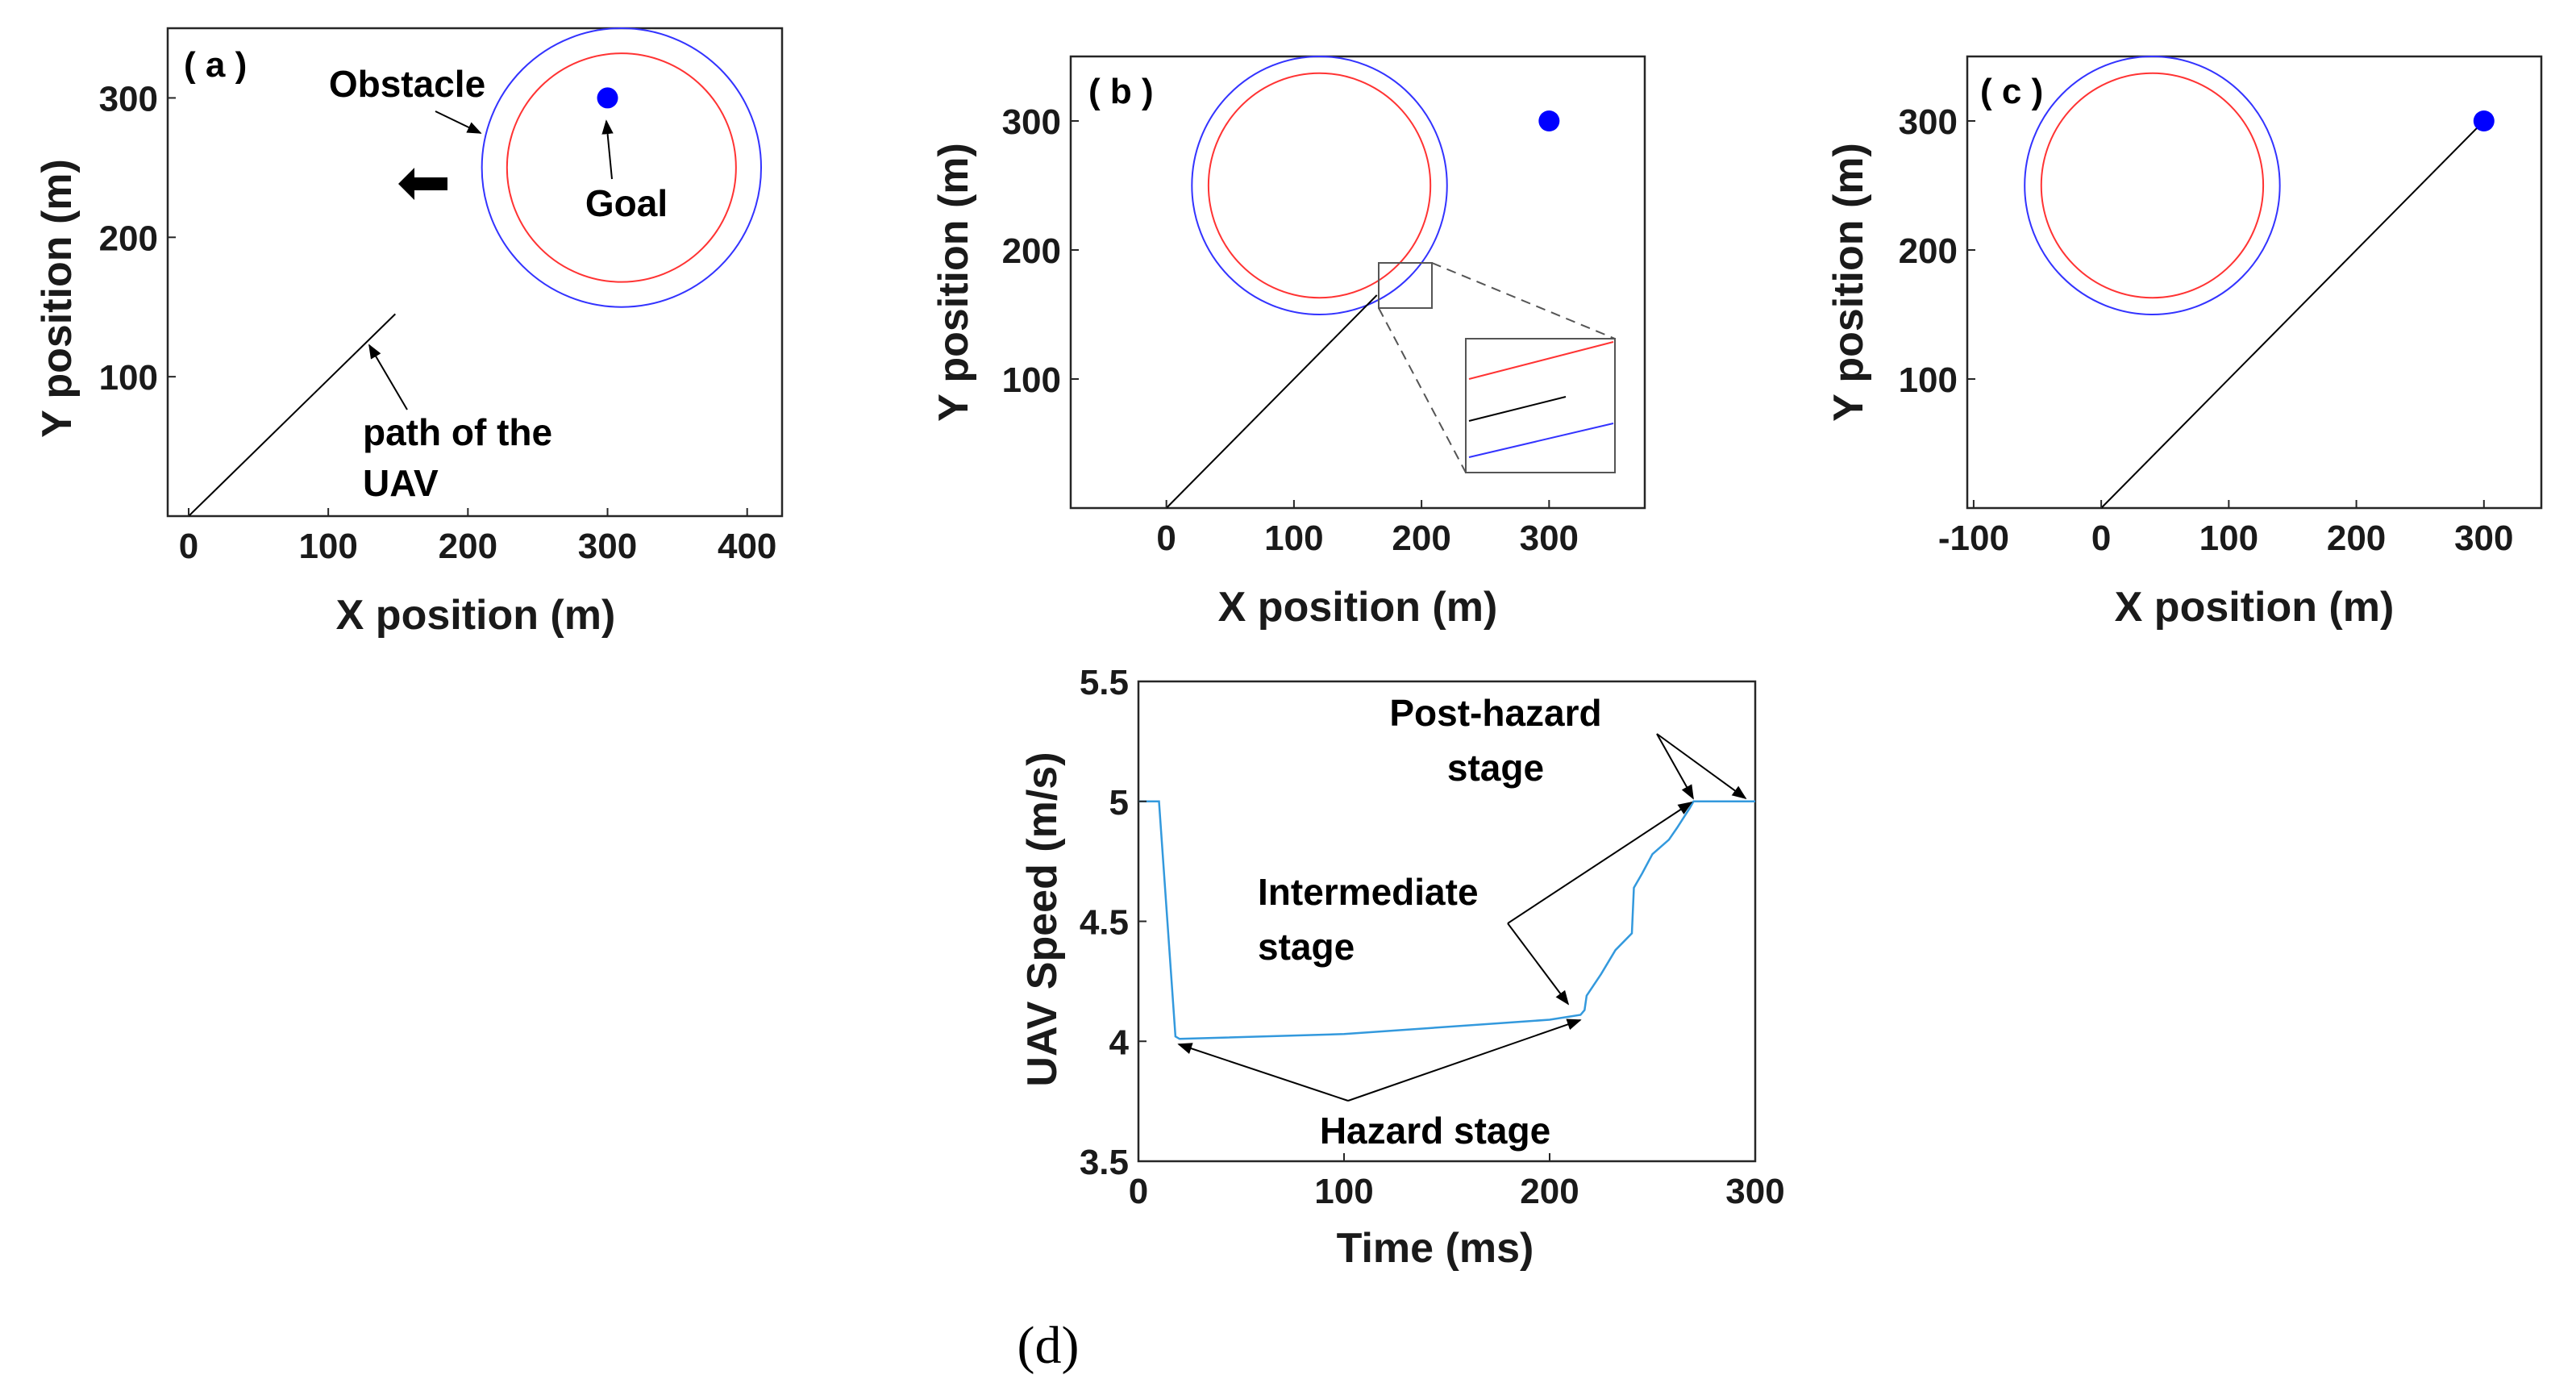 The width and height of the screenshot is (2576, 1383). I want to click on panel-d-y-tick-label: 5.5, so click(1104, 682).